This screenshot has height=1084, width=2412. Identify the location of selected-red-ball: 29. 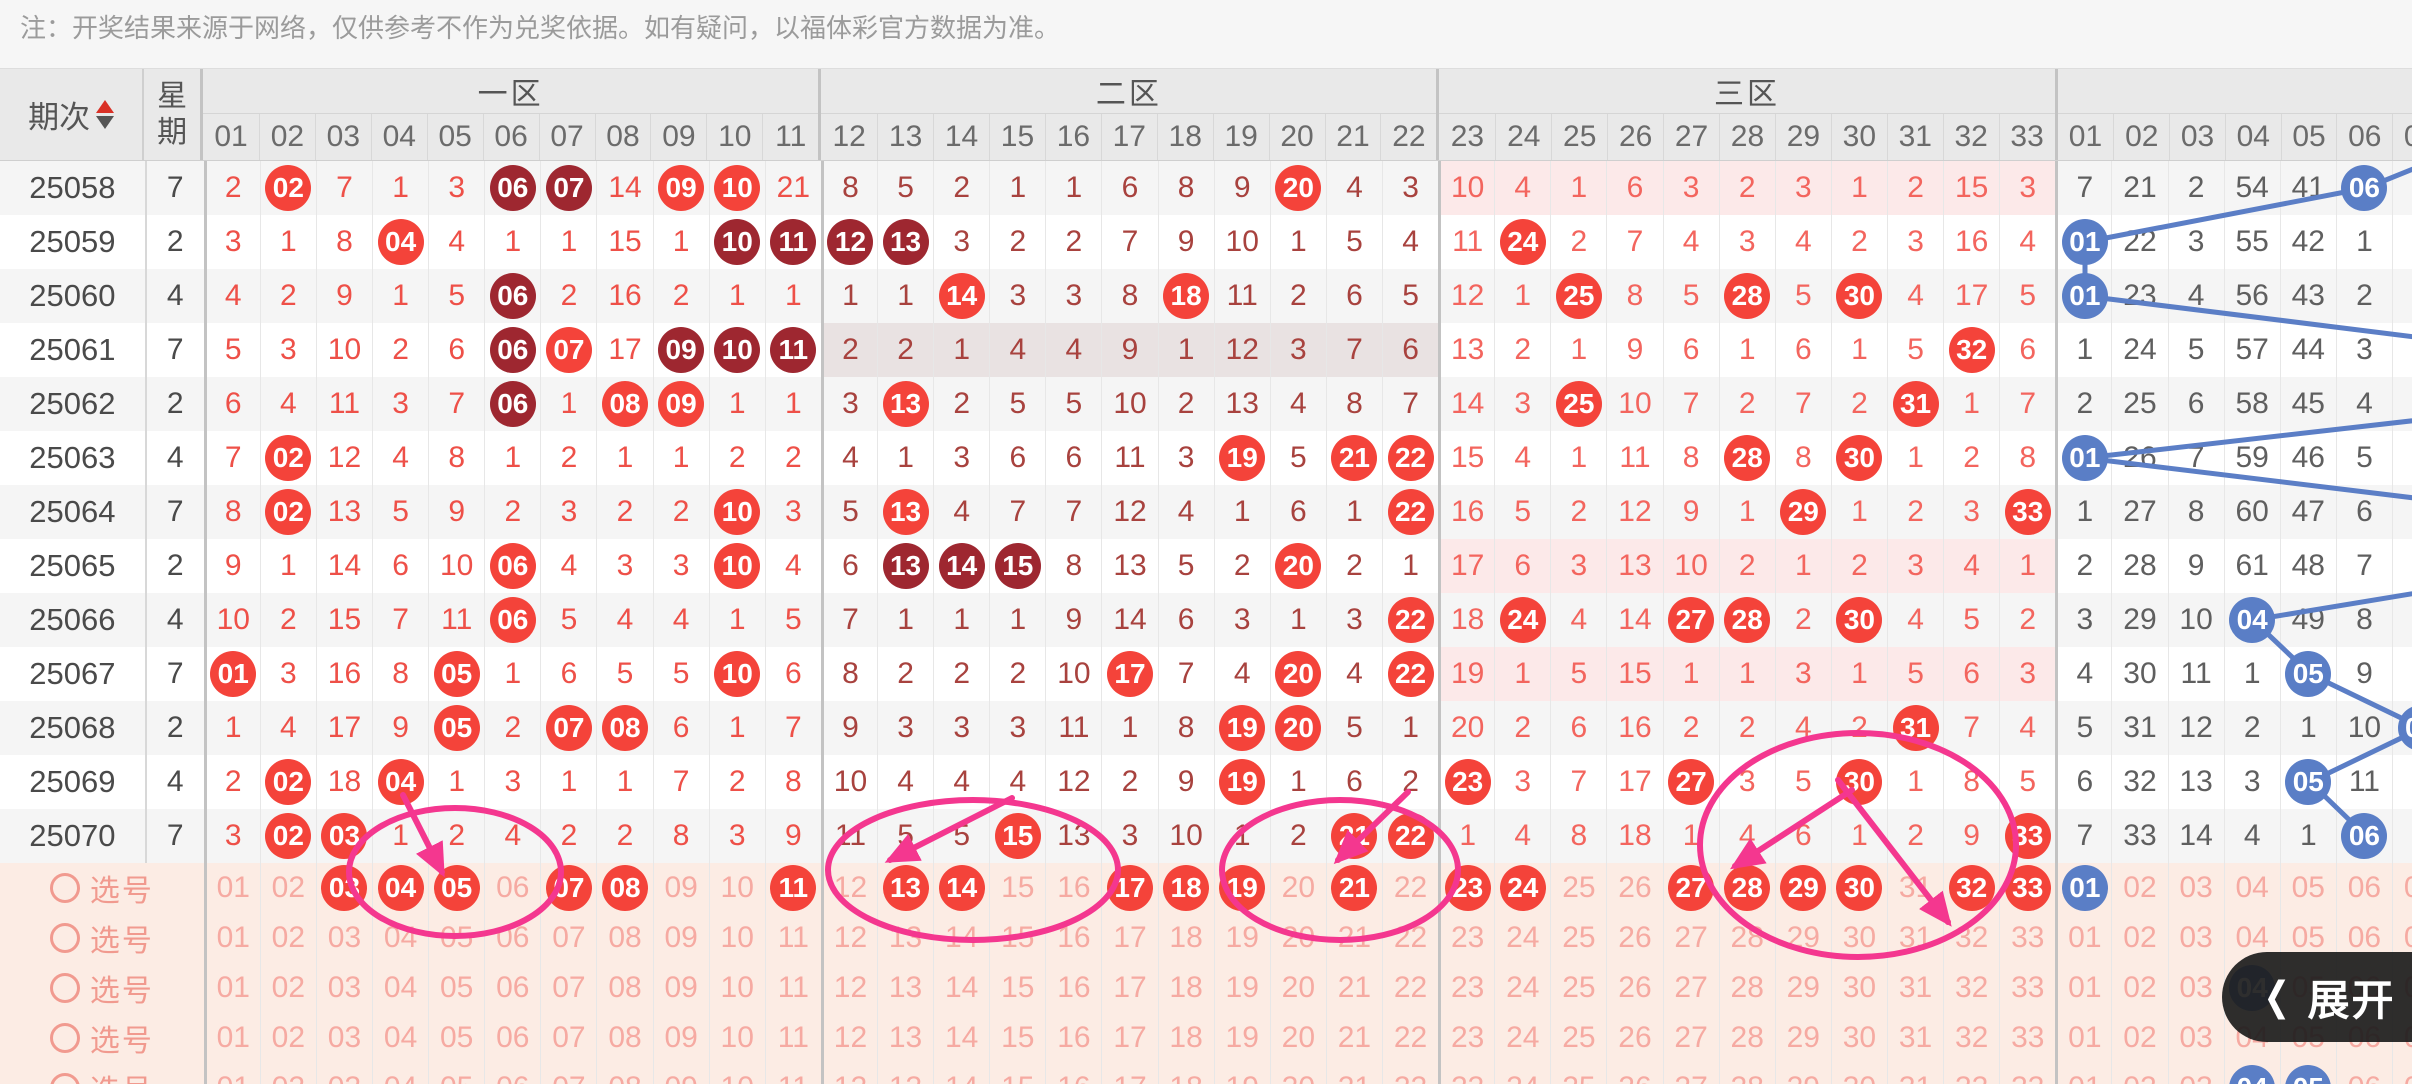
(1803, 888).